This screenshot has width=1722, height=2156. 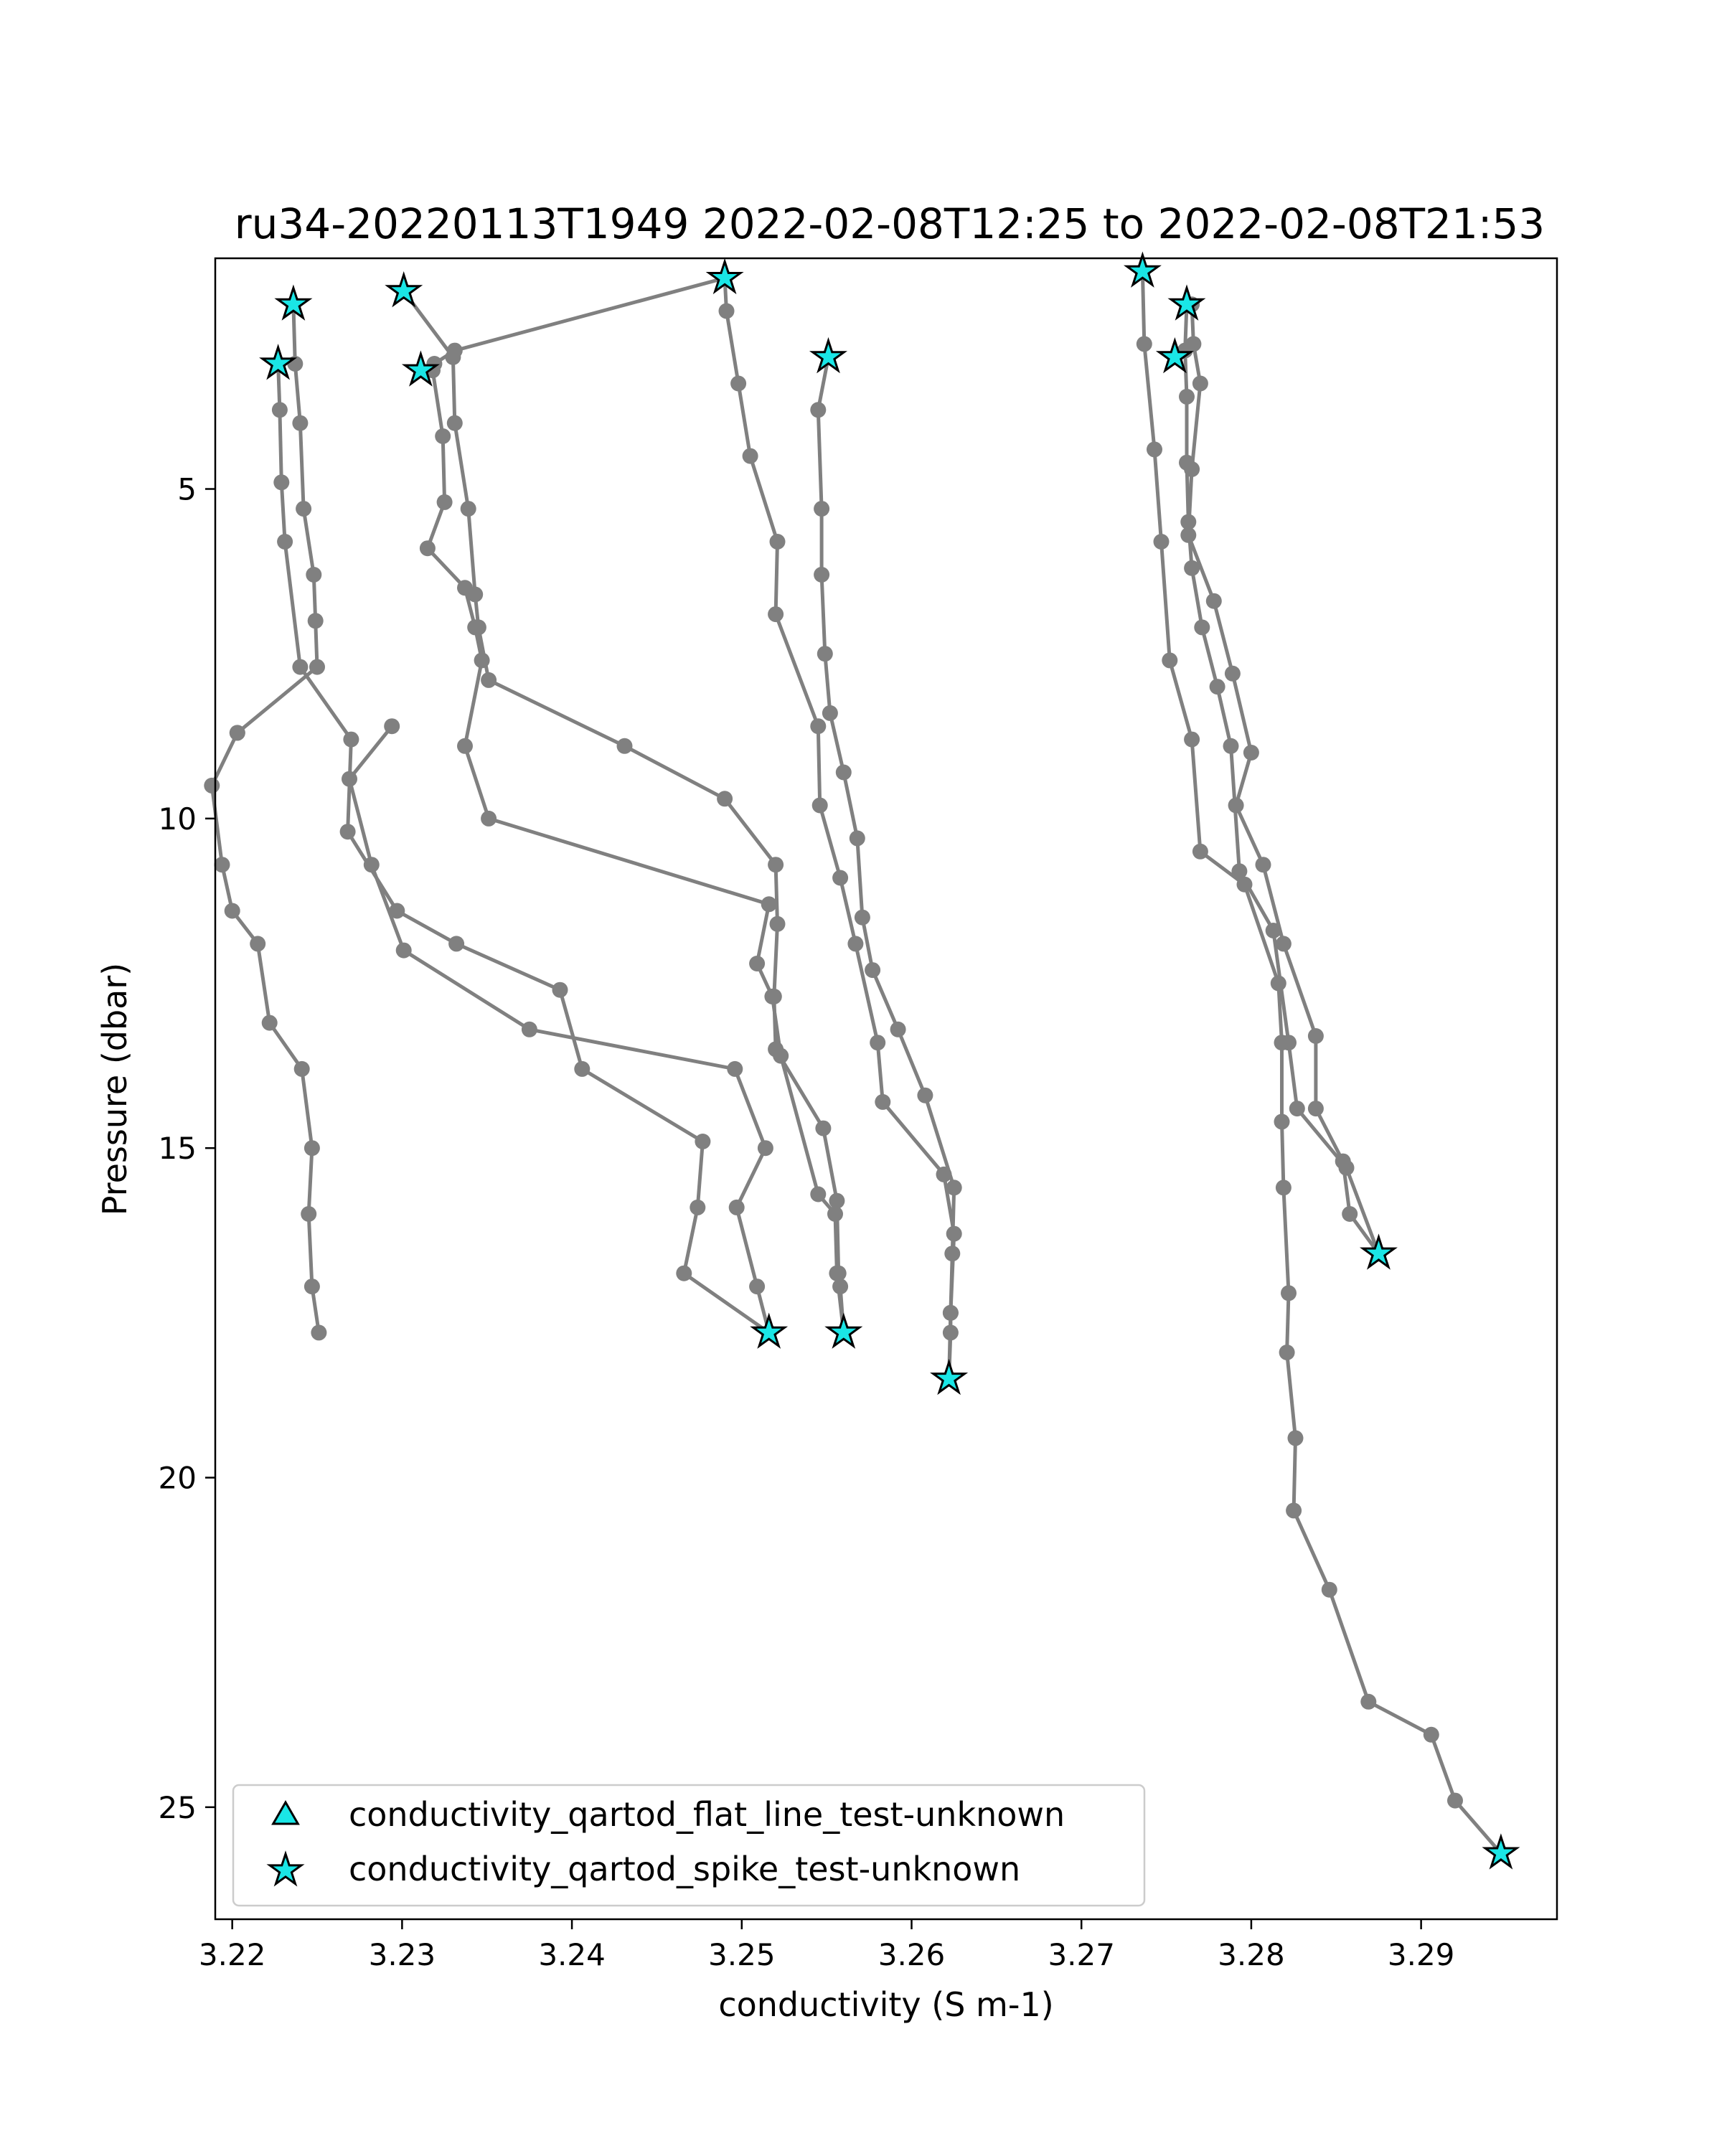 I want to click on x-tick-label-5: 3.26, so click(x=912, y=1955).